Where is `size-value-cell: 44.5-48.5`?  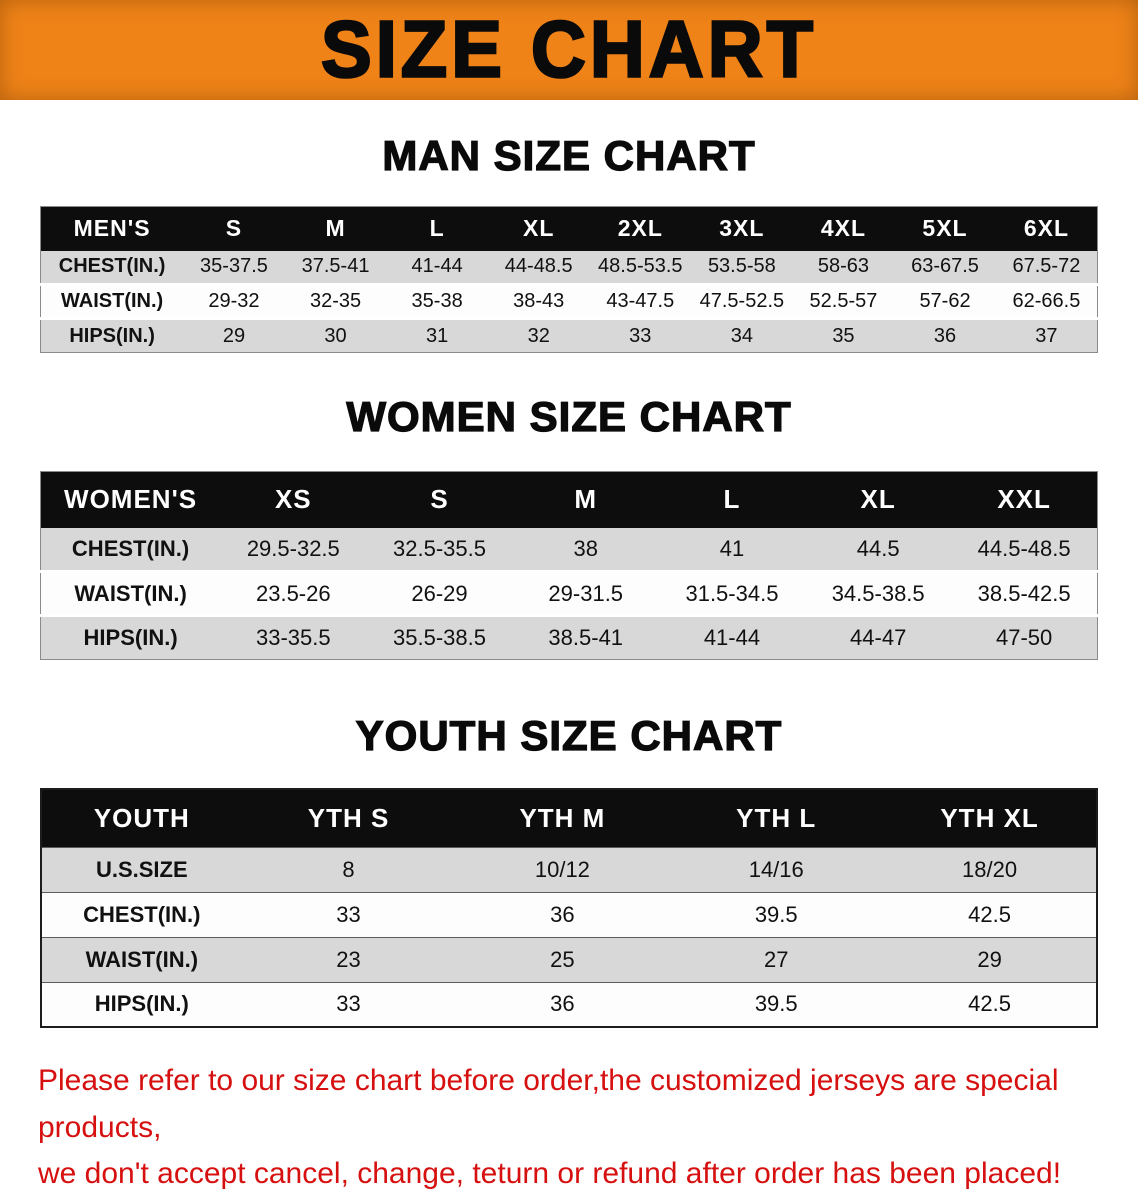
size-value-cell: 44.5-48.5 is located at coordinates (1024, 550).